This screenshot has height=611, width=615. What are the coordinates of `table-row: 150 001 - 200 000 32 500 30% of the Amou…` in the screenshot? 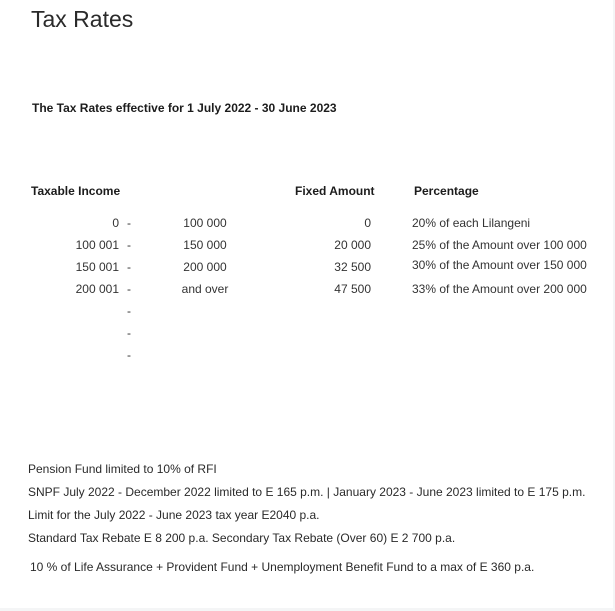 It's located at (307, 269).